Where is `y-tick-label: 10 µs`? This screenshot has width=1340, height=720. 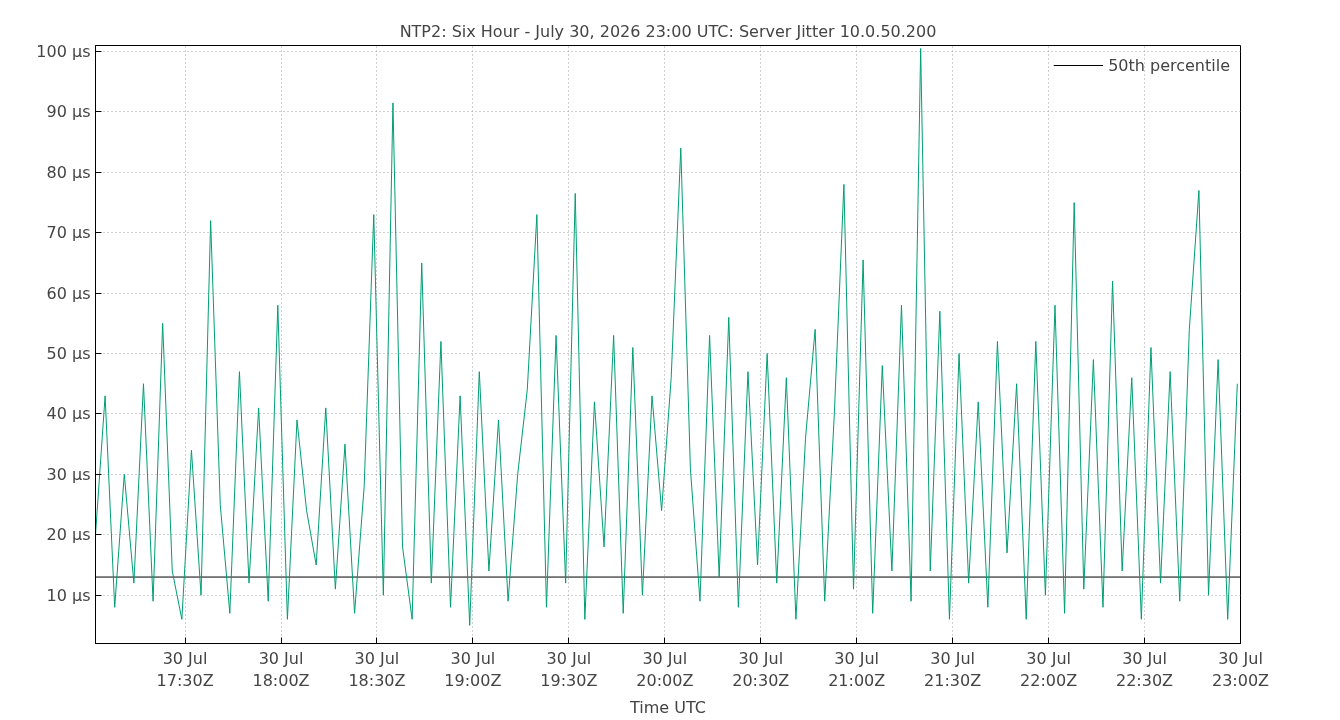 y-tick-label: 10 µs is located at coordinates (68, 595).